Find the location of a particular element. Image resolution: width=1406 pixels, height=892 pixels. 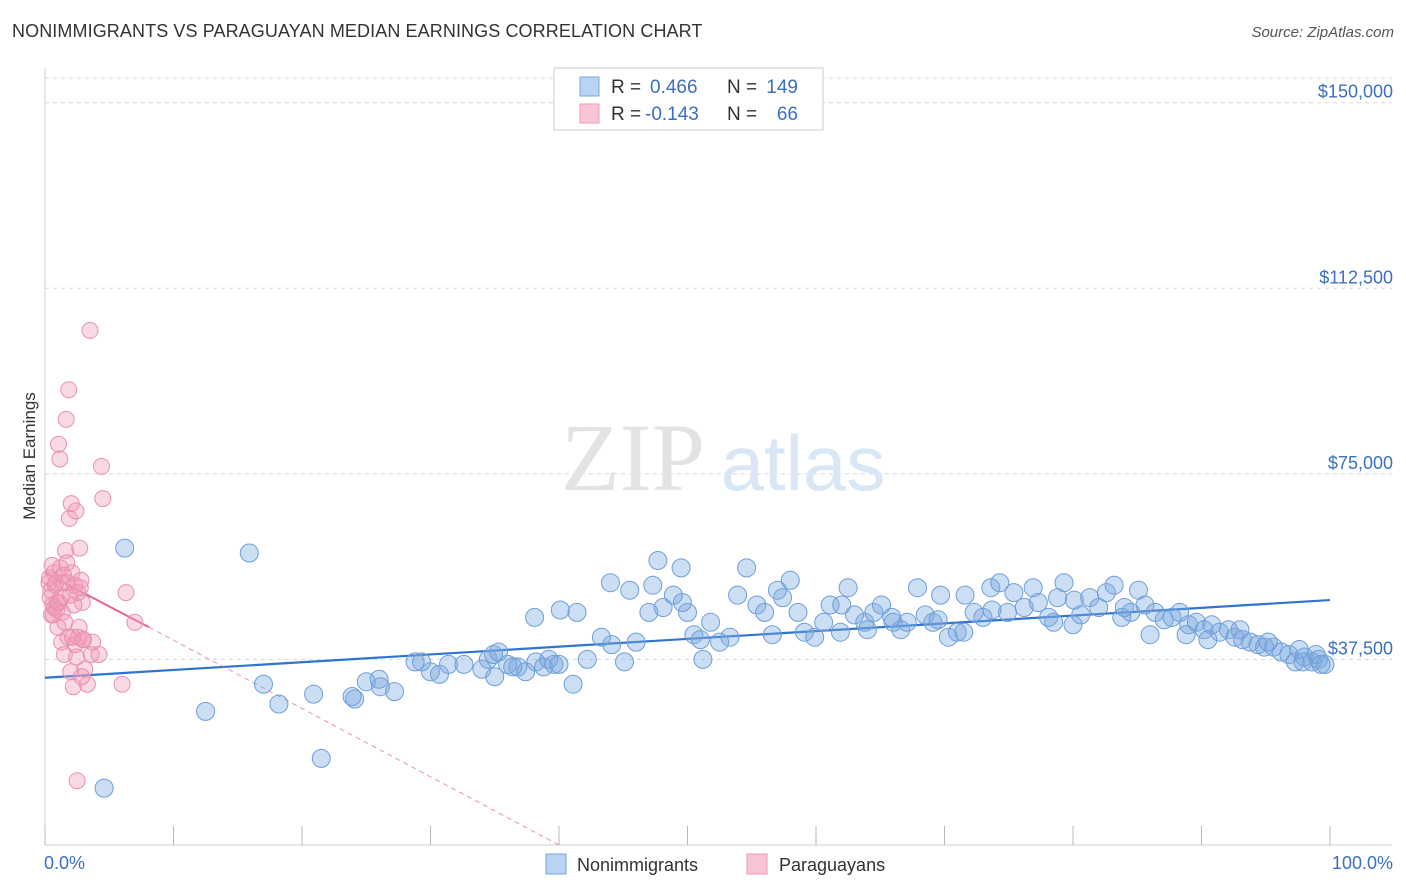

legend-box: R = 0.466 N = 149 R = -0.143 N = 66 is located at coordinates (688, 99).